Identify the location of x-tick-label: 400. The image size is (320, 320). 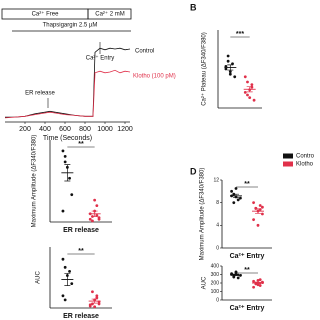
(45, 129).